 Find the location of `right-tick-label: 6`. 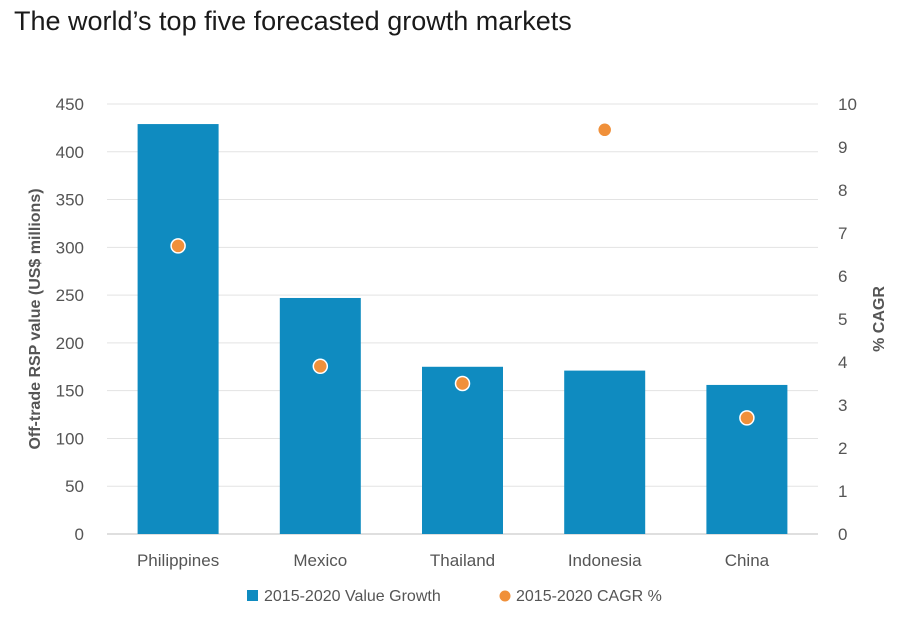

right-tick-label: 6 is located at coordinates (842, 276).